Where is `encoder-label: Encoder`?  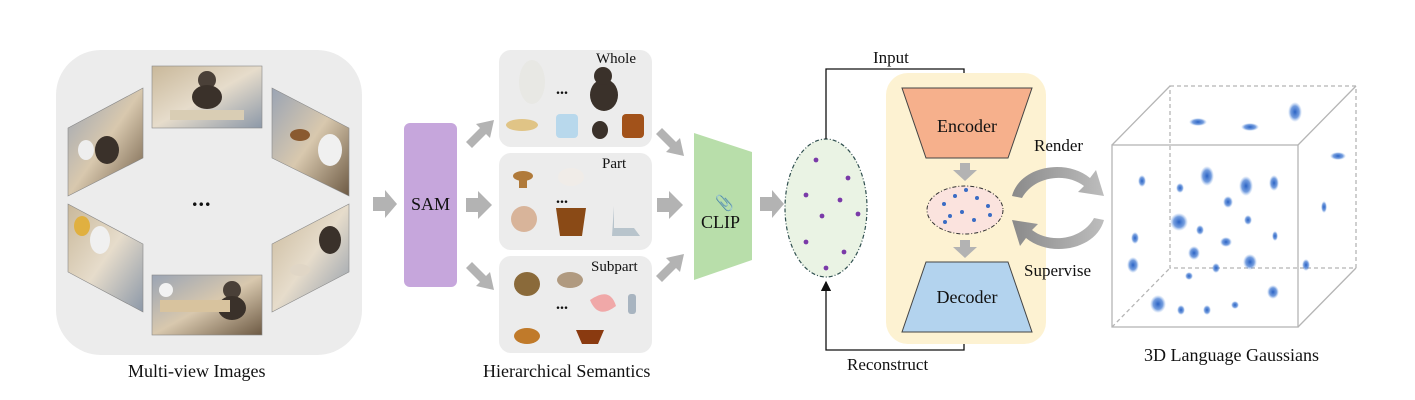 encoder-label: Encoder is located at coordinates (967, 126).